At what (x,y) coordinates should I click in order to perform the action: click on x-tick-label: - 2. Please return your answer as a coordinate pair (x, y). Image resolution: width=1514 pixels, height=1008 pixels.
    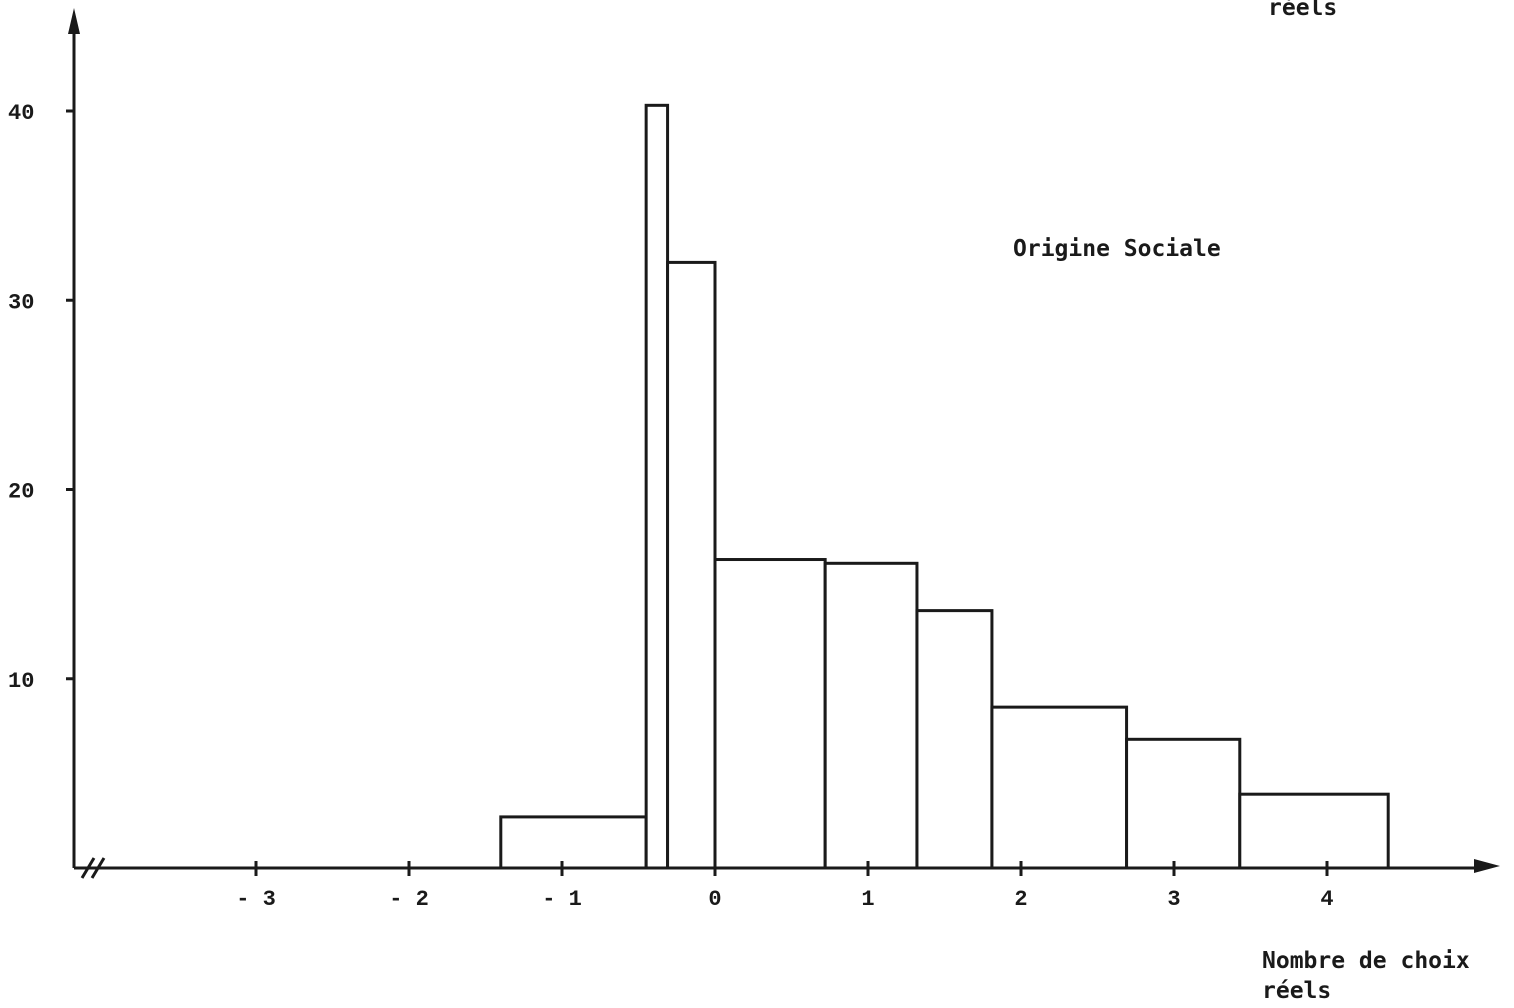
    Looking at the image, I should click on (409, 899).